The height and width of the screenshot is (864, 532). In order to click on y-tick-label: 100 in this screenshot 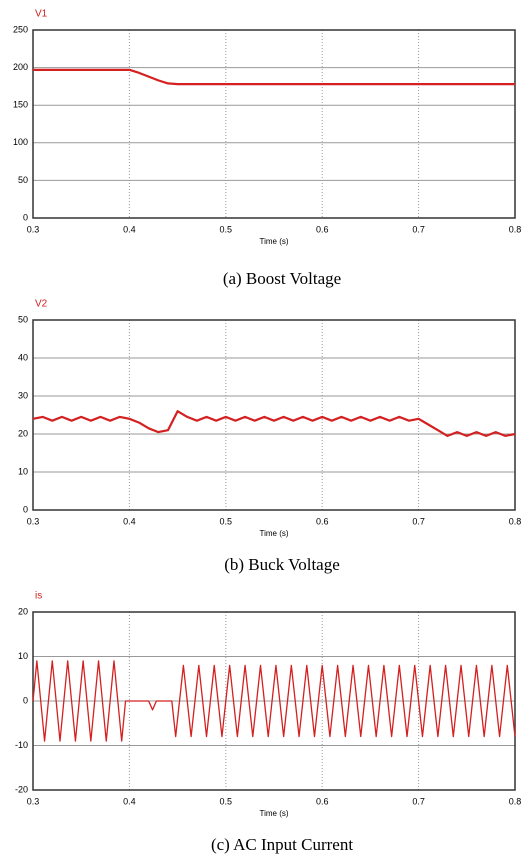, I will do `click(20, 142)`.